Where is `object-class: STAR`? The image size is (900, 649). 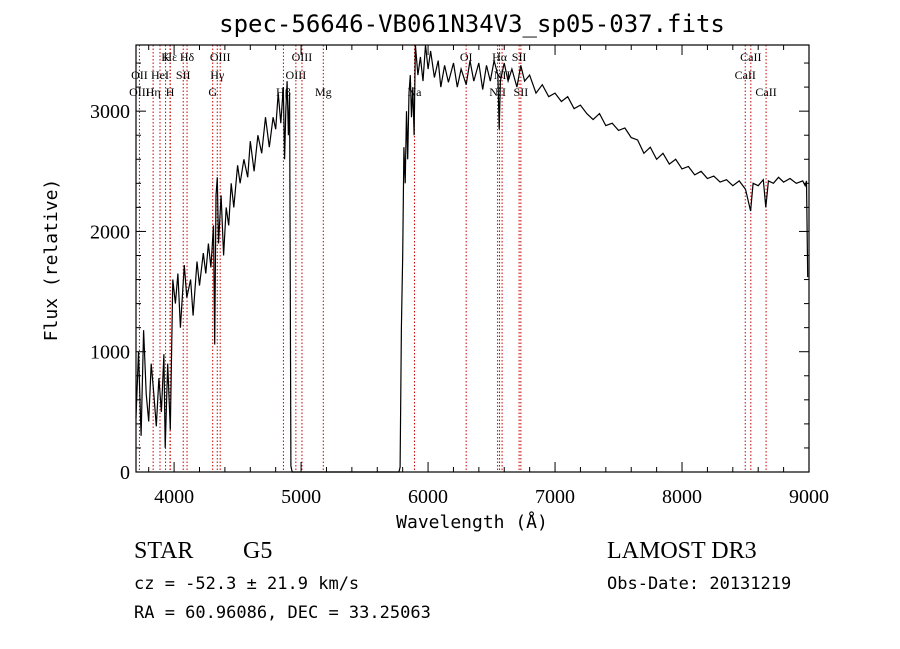
object-class: STAR is located at coordinates (164, 551).